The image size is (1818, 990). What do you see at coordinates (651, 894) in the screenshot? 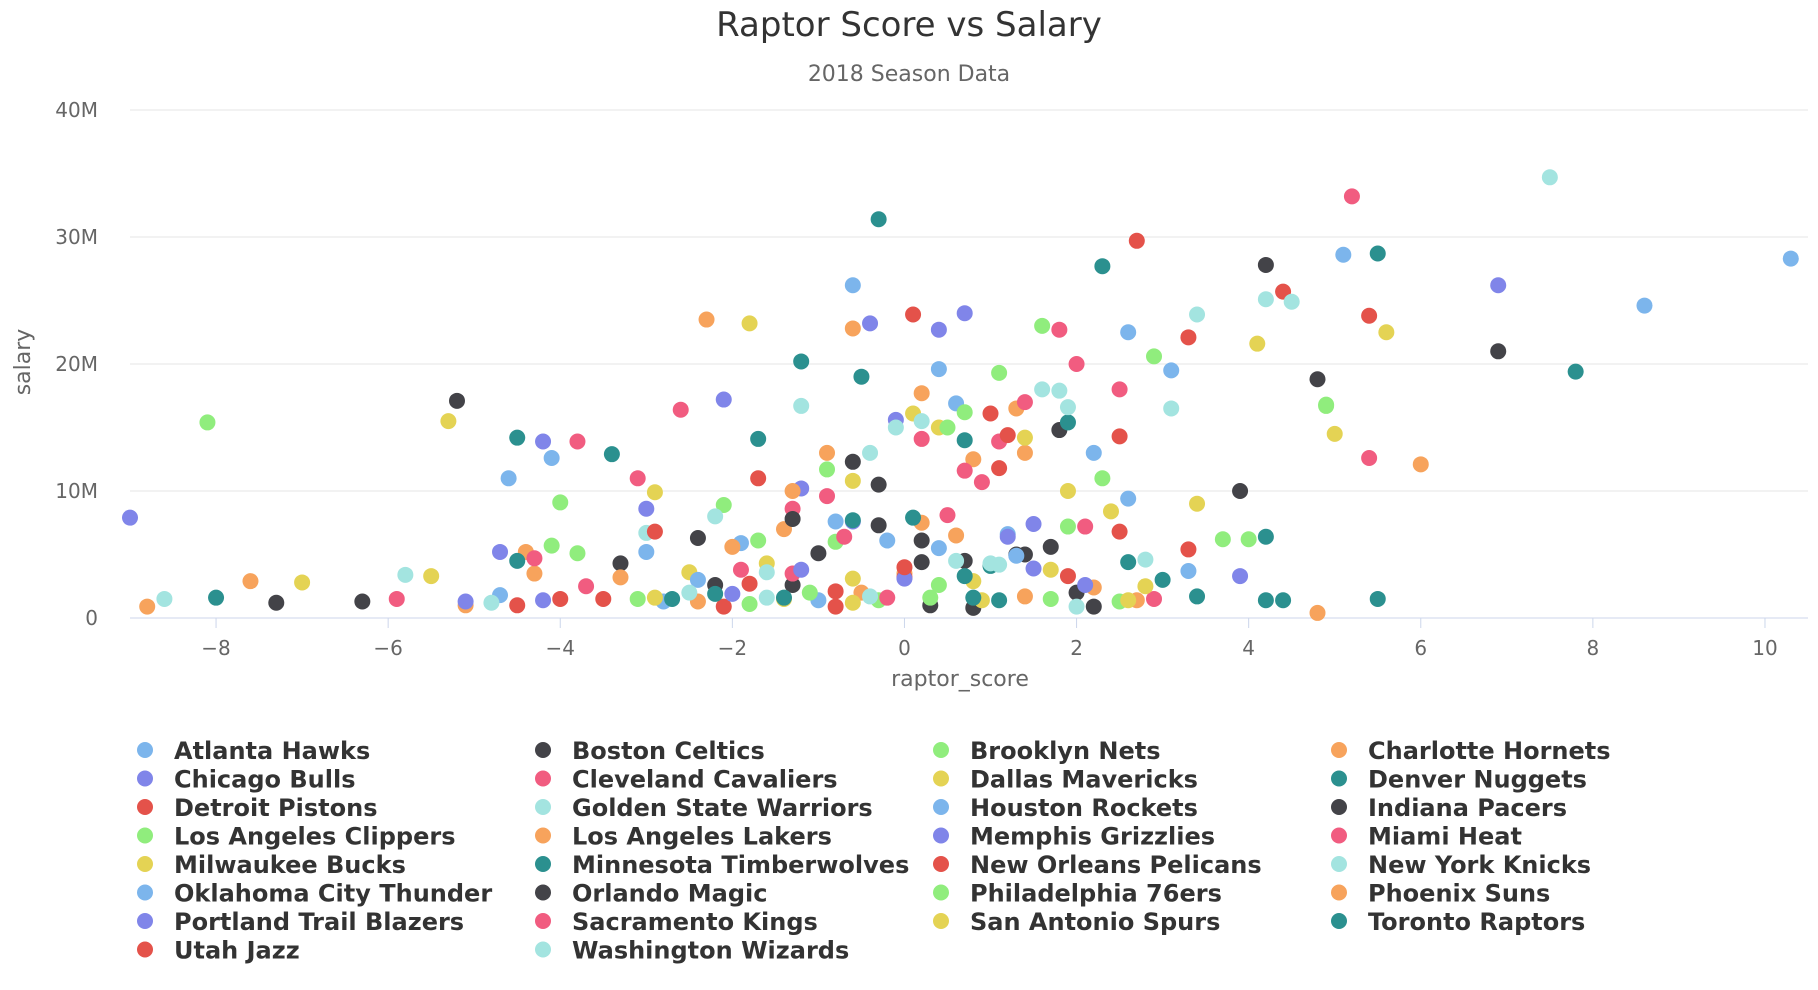
I see `legend-item: Orlando Magic` at bounding box center [651, 894].